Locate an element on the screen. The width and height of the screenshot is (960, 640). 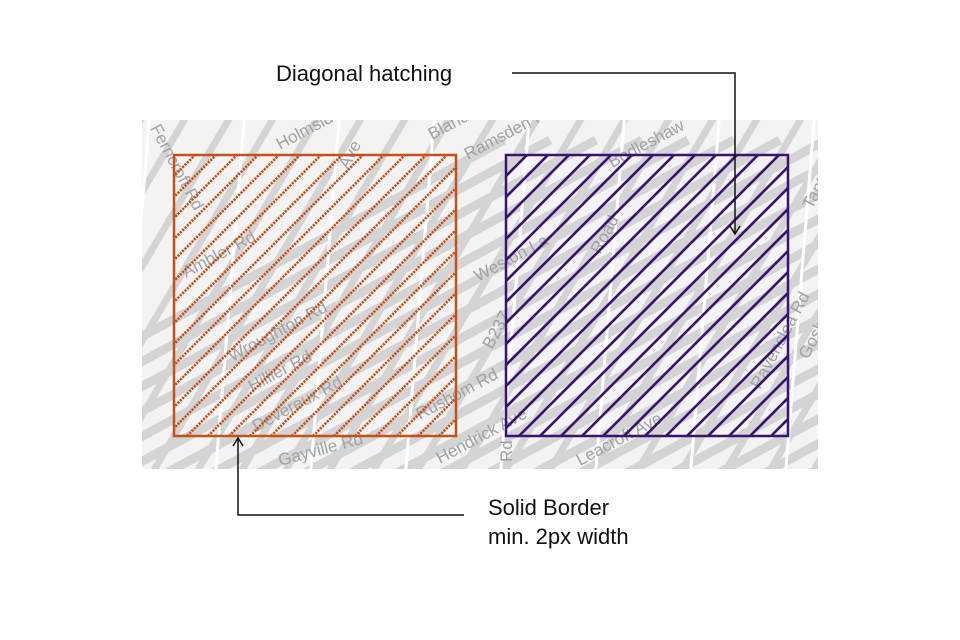
border-label: Solid Border min. 2px width is located at coordinates (558, 522).